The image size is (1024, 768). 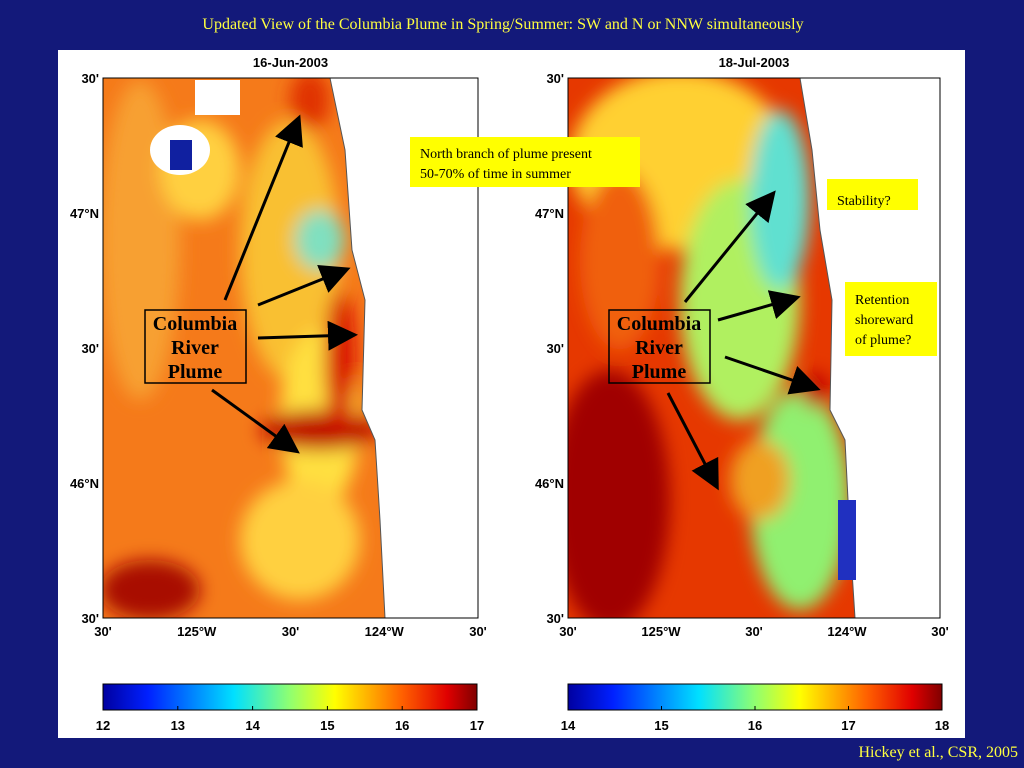 What do you see at coordinates (178, 725) in the screenshot?
I see `colorbar-tick-label: 13` at bounding box center [178, 725].